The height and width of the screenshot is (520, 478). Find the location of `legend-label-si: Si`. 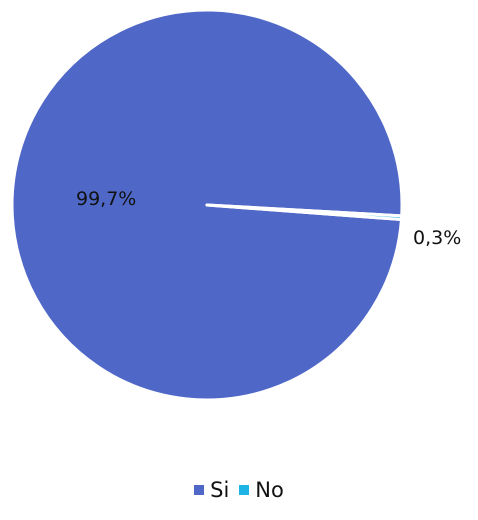

legend-label-si: Si is located at coordinates (220, 490).